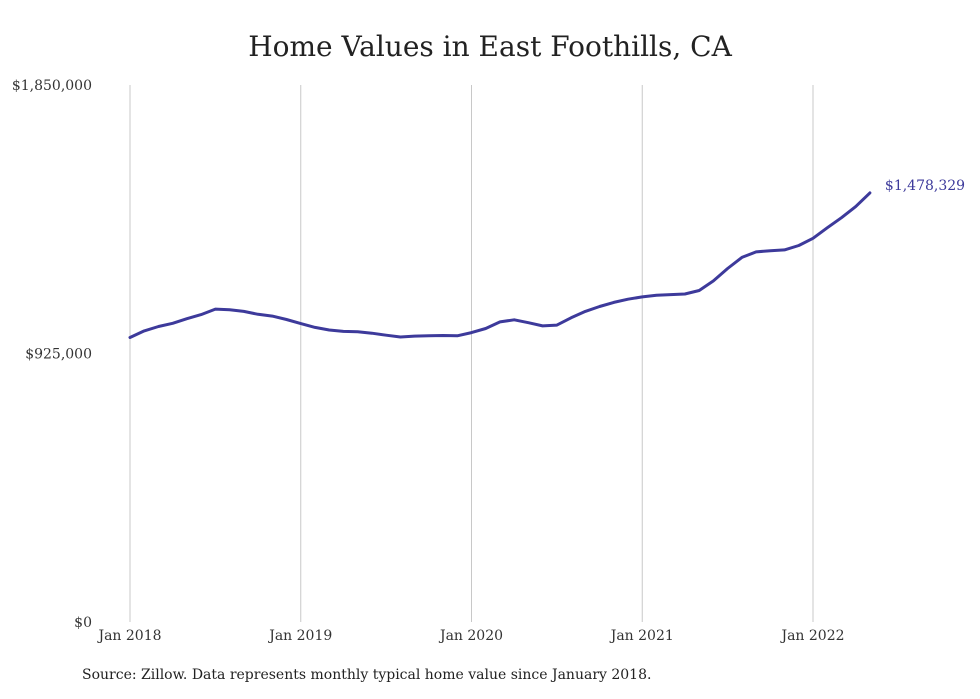  I want to click on end-value-label: $1,478,329, so click(925, 186).